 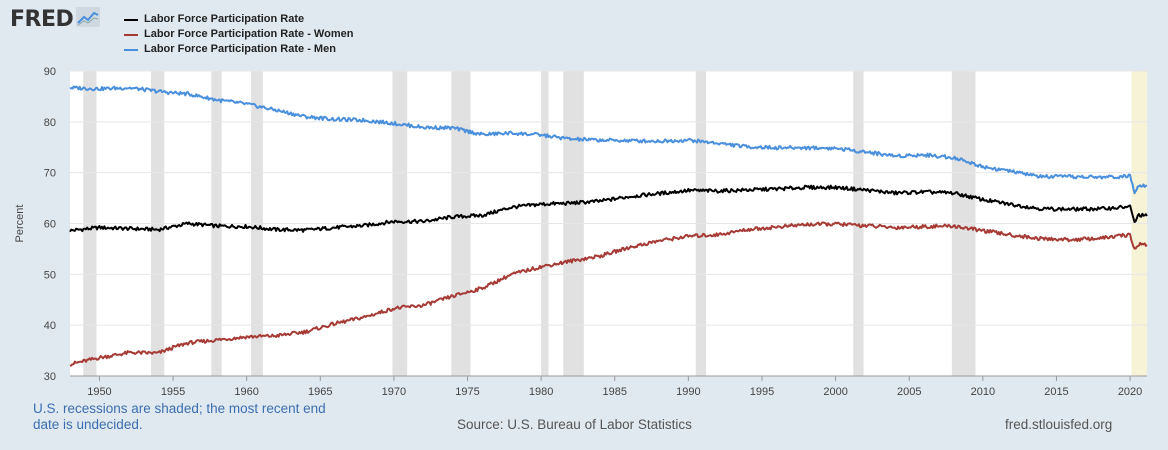 I want to click on y-tick-label: 90, so click(x=50, y=72).